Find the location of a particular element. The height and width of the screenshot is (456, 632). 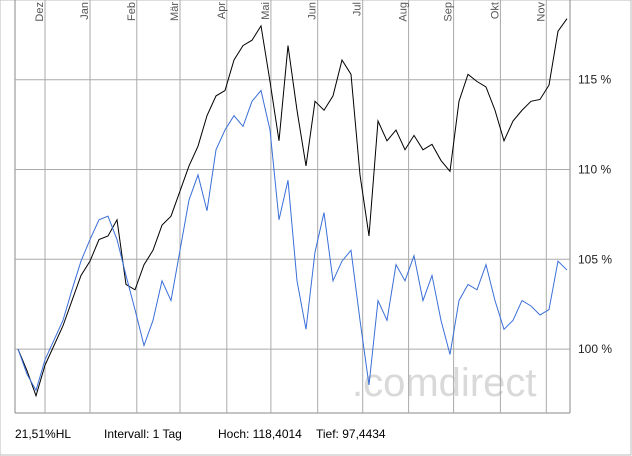

y-tick-label: 100 % is located at coordinates (595, 349).